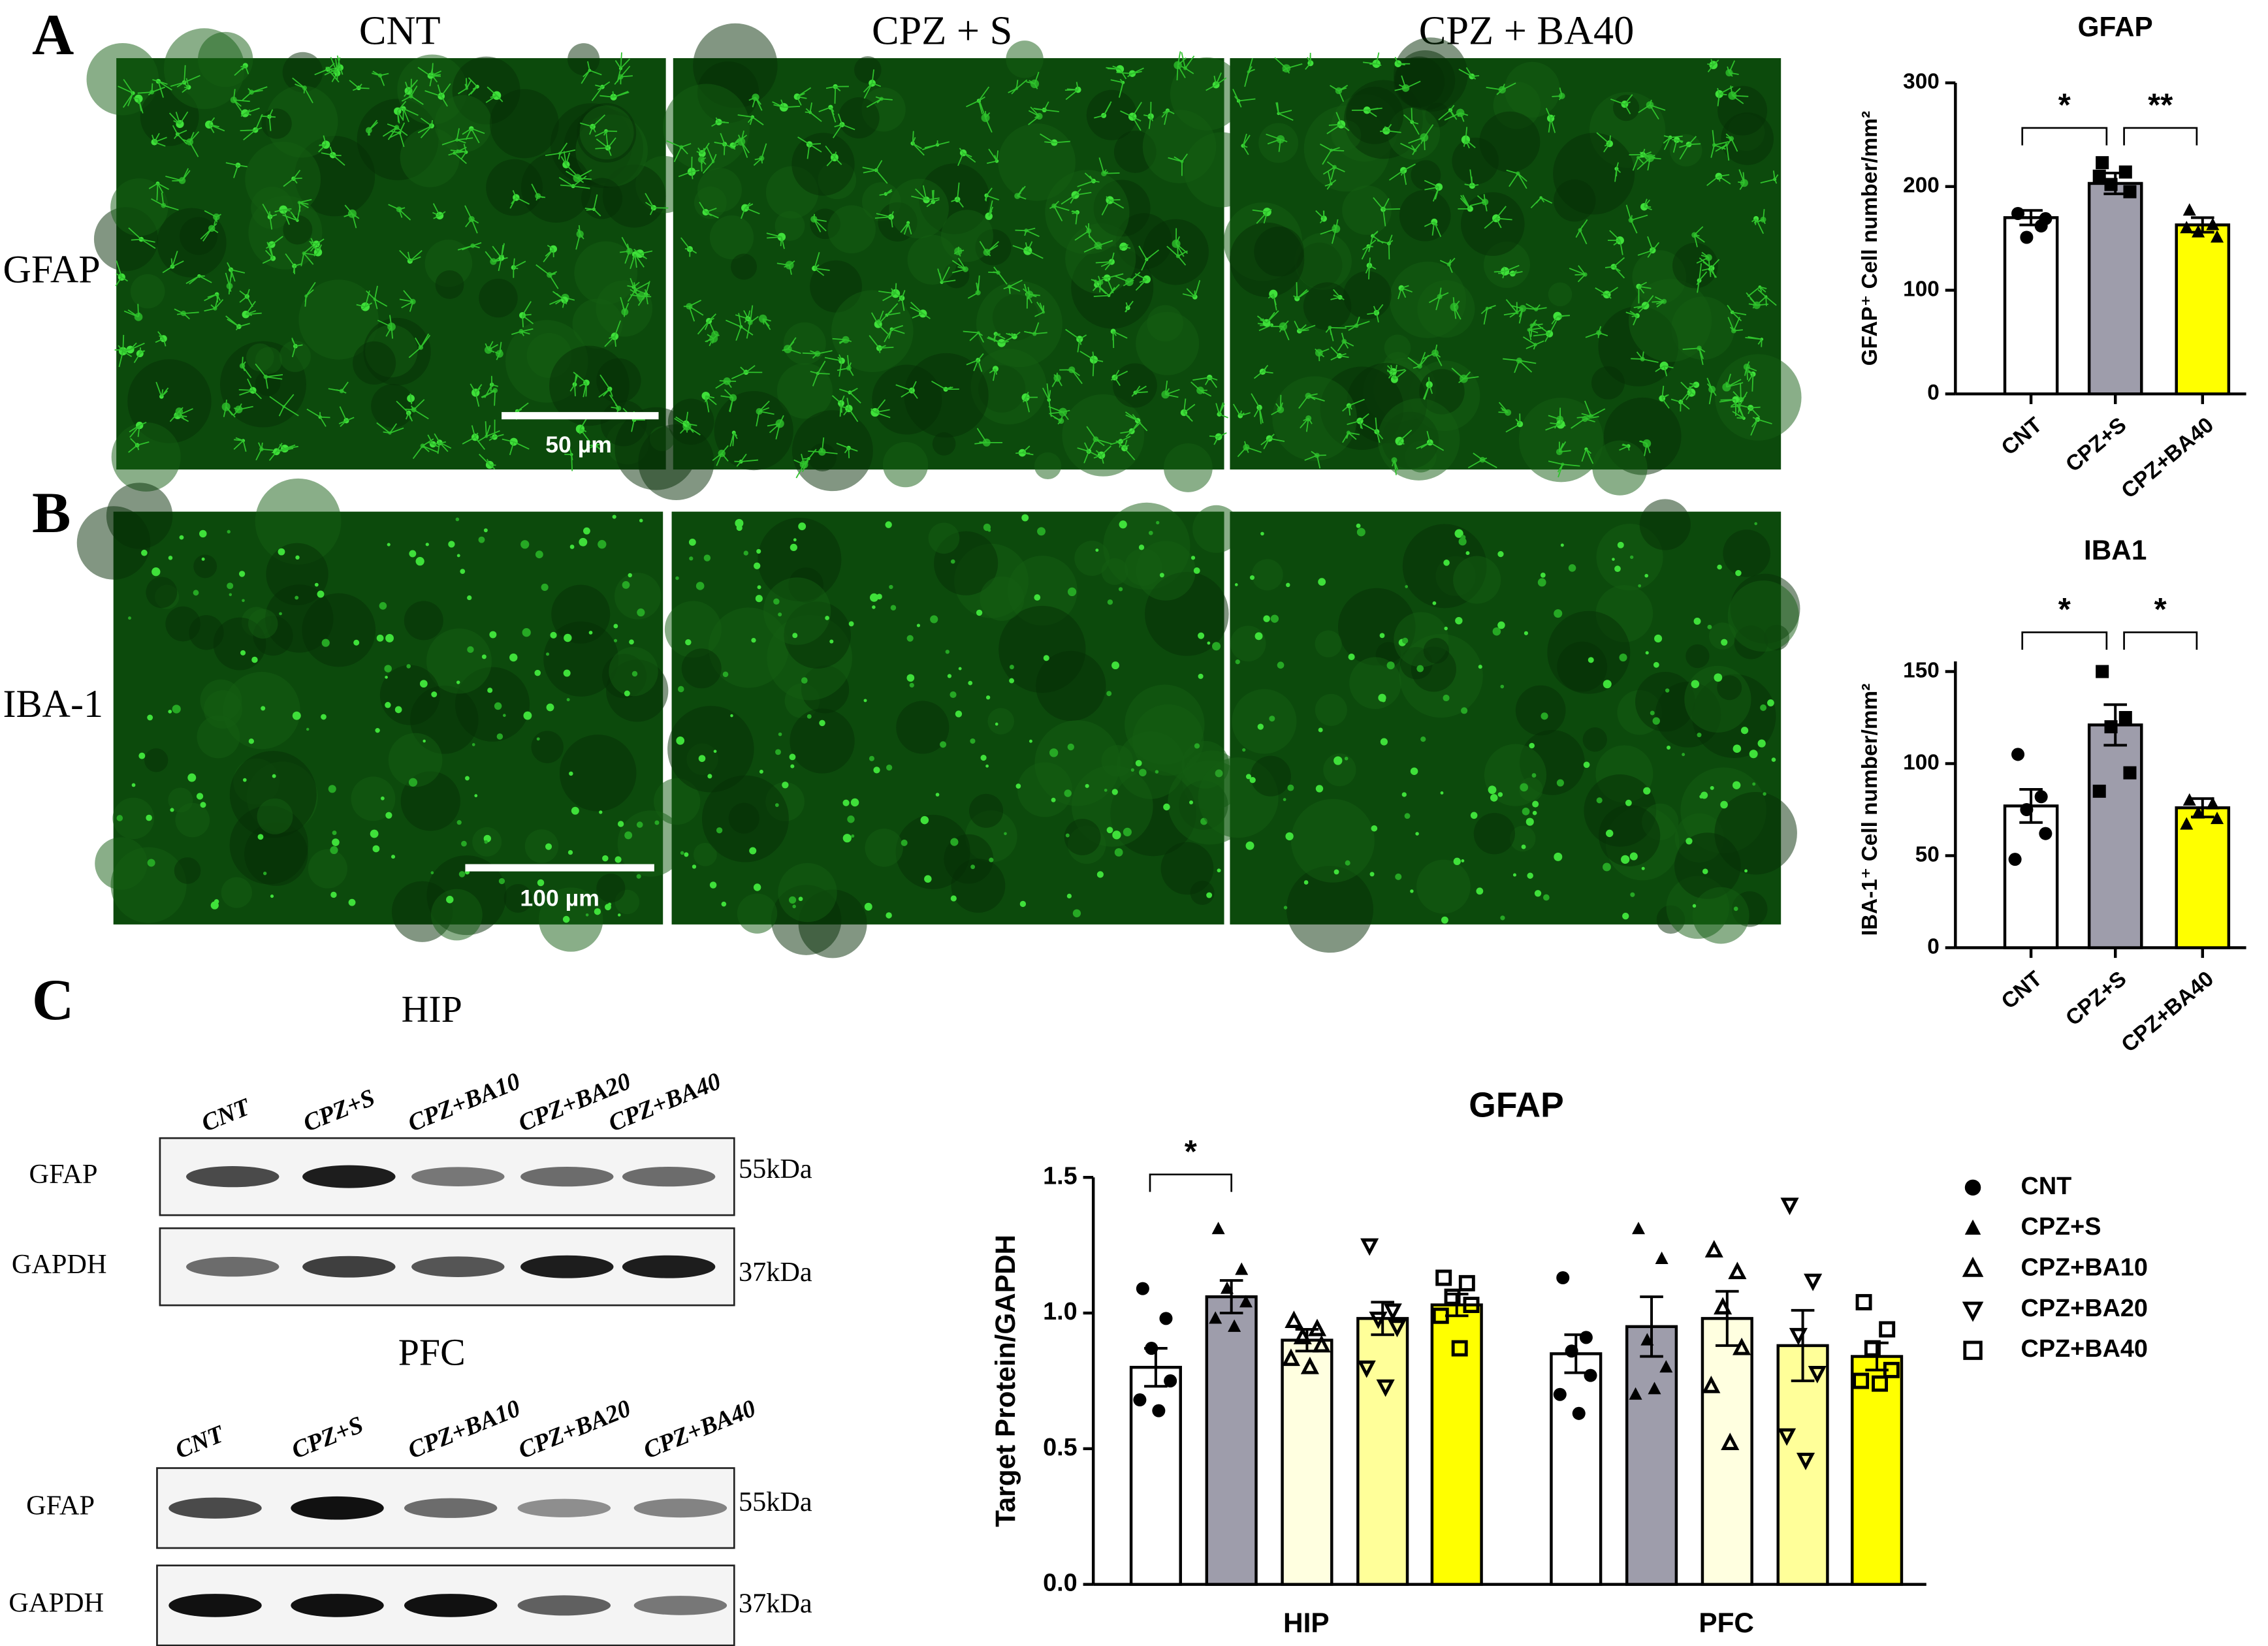  What do you see at coordinates (2160, 640) in the screenshot?
I see `significance-bracket` at bounding box center [2160, 640].